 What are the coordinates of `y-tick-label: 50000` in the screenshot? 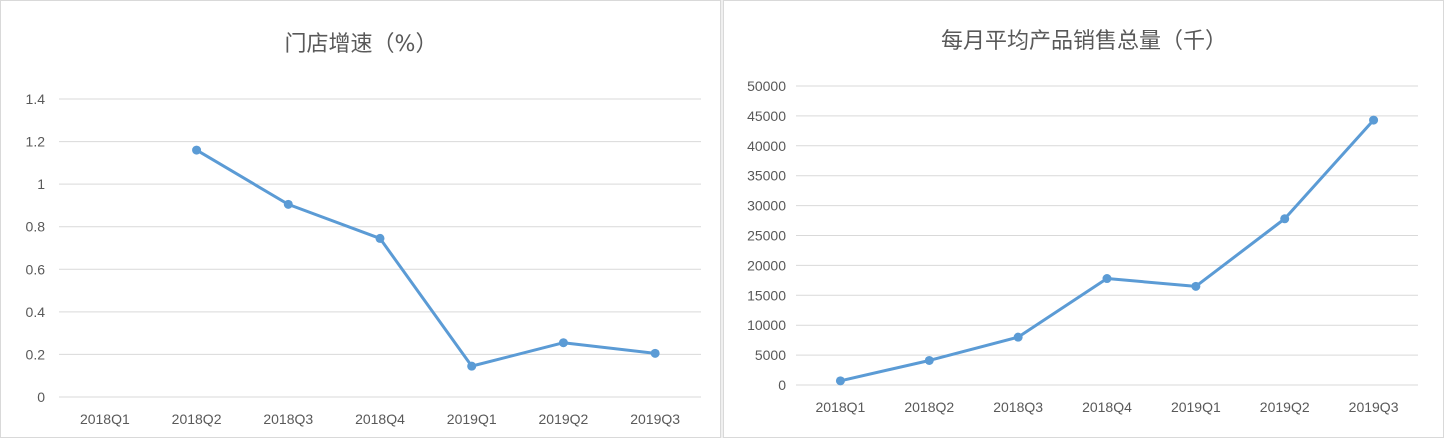 It's located at (766, 86).